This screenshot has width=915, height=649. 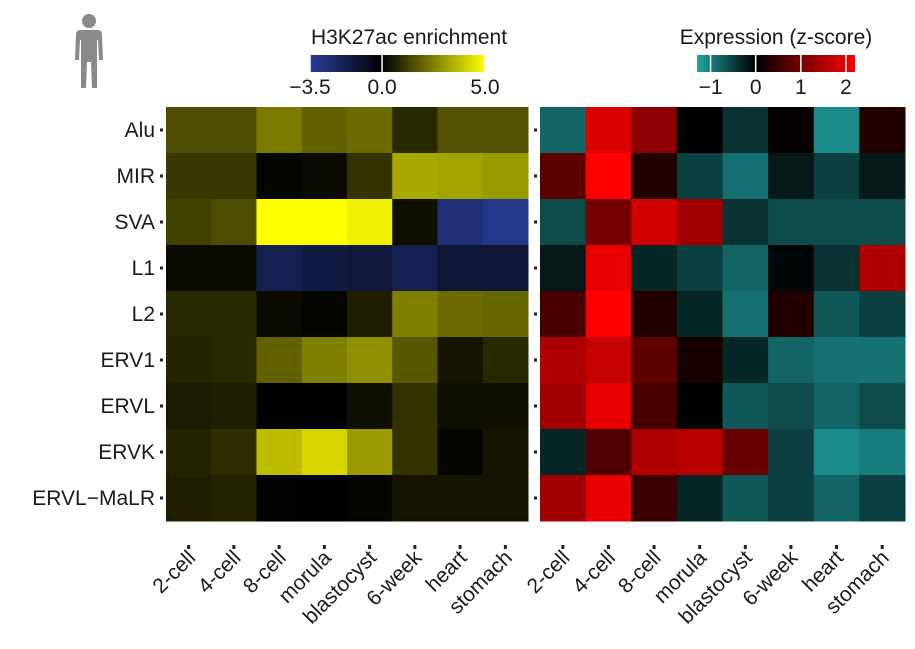 I want to click on row-label: SVA, so click(x=135, y=222).